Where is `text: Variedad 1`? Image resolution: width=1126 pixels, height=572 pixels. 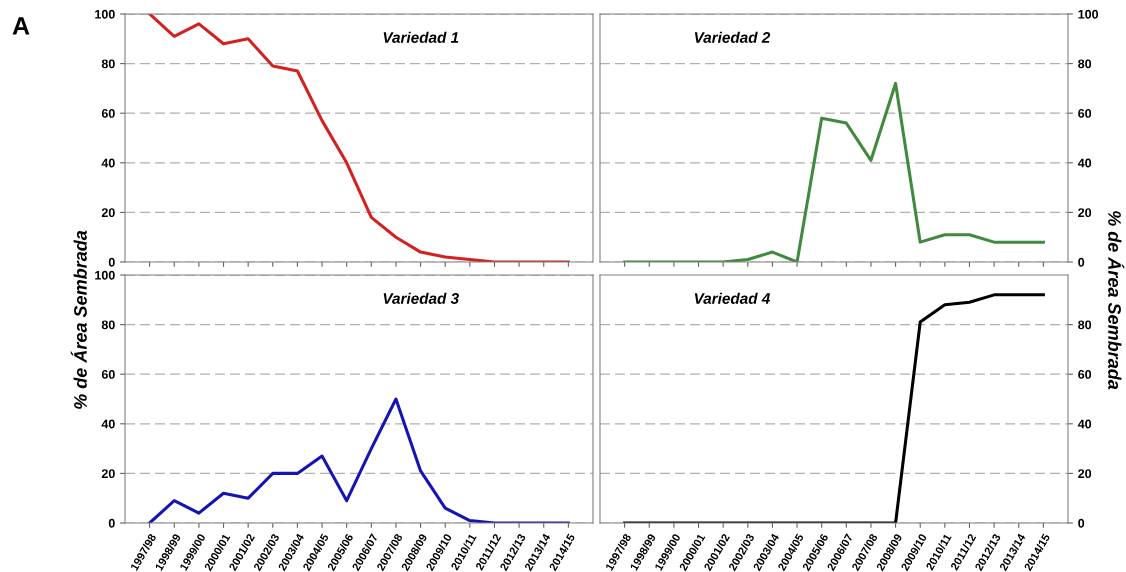 text: Variedad 1 is located at coordinates (421, 37).